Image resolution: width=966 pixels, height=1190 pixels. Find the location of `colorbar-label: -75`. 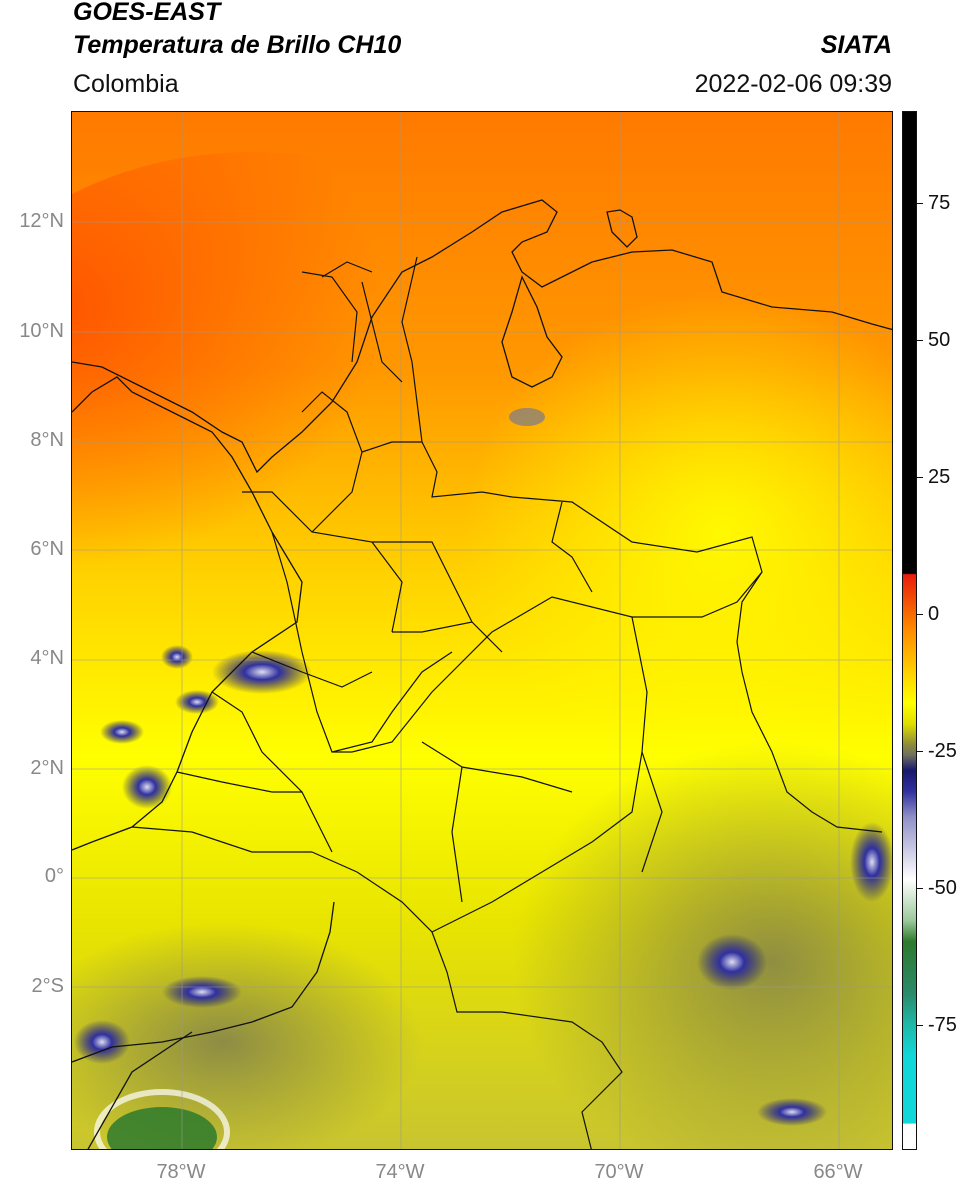

colorbar-label: -75 is located at coordinates (942, 1025).